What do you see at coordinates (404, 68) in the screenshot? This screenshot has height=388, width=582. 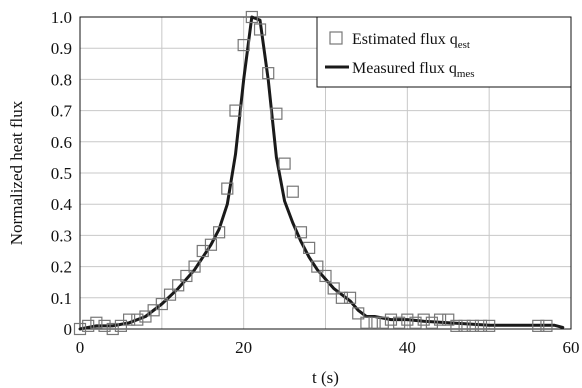 I see `legend-entry-measured-text: Measured flux q` at bounding box center [404, 68].